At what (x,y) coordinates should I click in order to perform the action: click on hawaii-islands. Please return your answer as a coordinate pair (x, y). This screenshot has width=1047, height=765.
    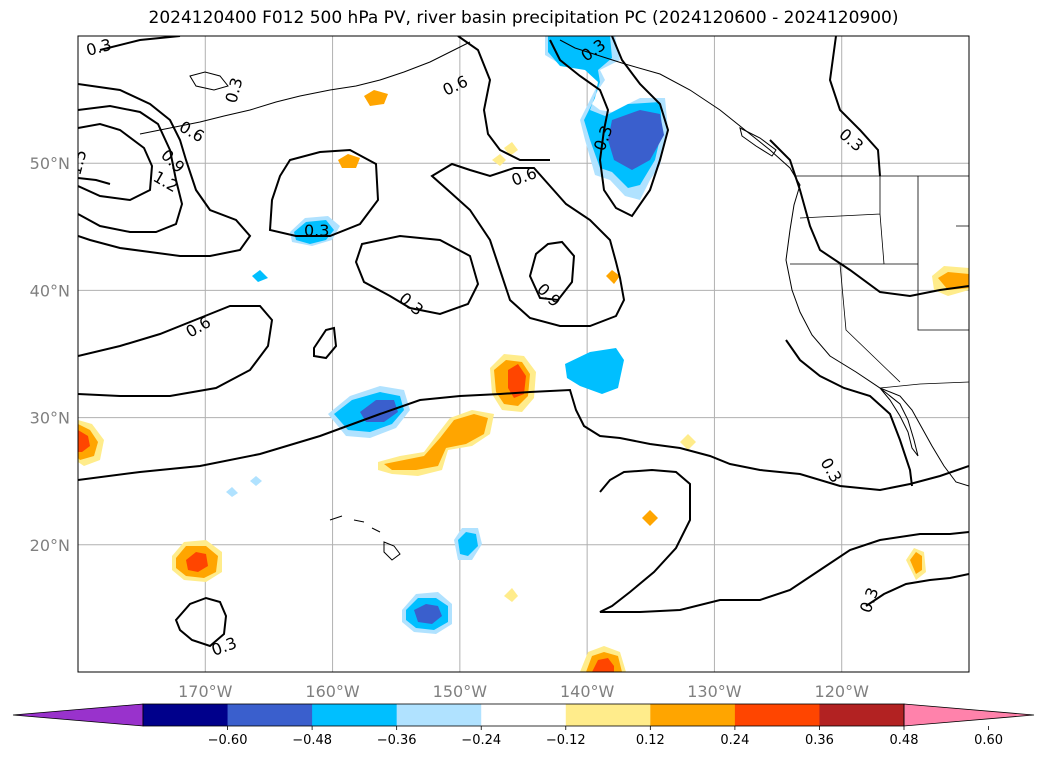
    Looking at the image, I should click on (365, 538).